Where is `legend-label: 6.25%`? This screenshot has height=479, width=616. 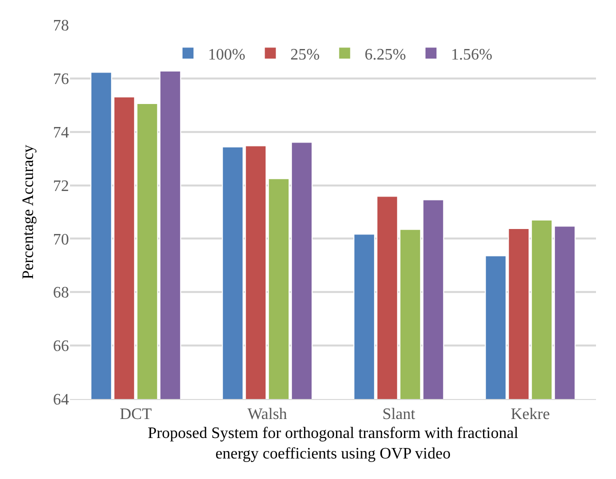 legend-label: 6.25% is located at coordinates (385, 55).